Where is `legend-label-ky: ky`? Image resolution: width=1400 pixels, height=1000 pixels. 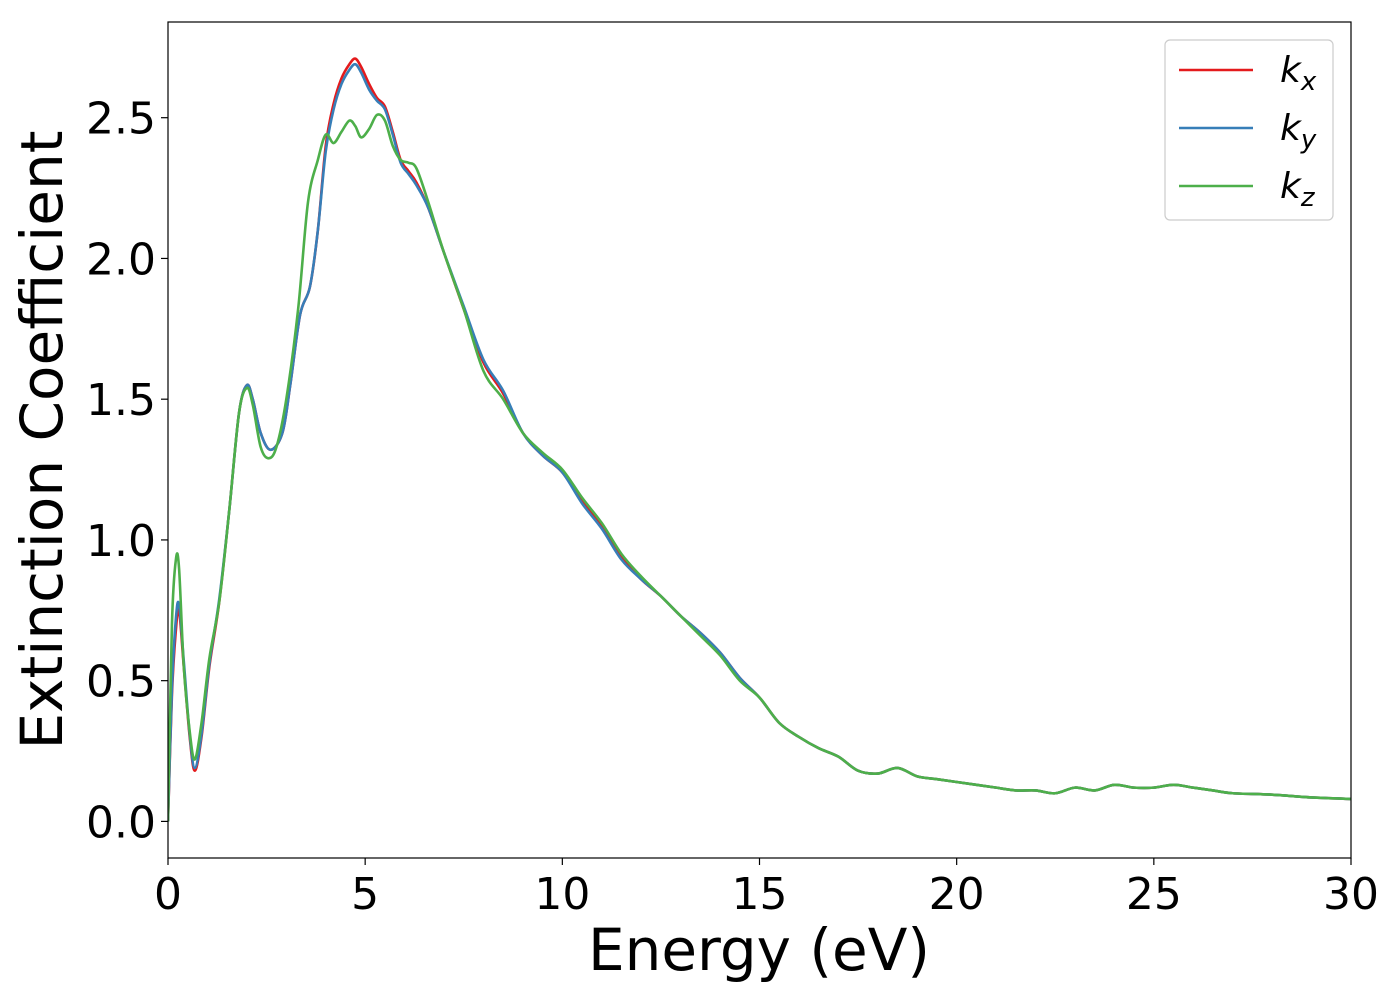 legend-label-ky: ky is located at coordinates (1298, 131).